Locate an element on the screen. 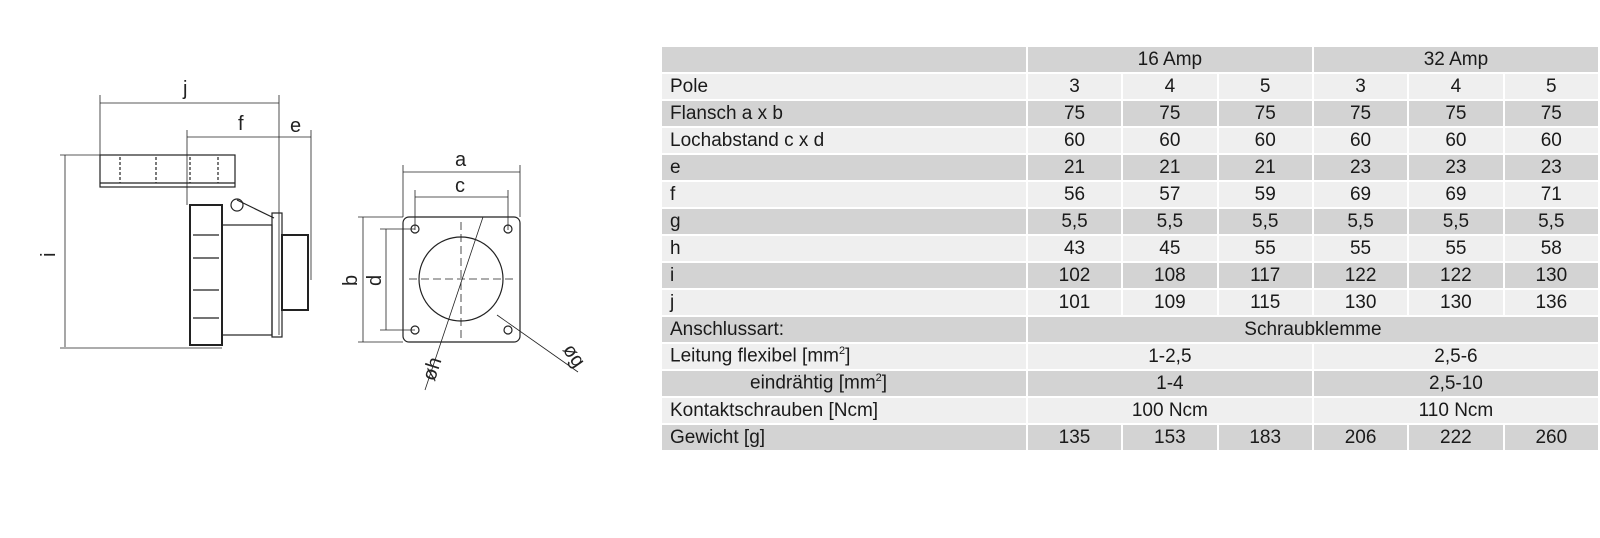 The height and width of the screenshot is (538, 1600). table-row: Gewicht [g] 135 153 183 206 222 260 is located at coordinates (1130, 437).